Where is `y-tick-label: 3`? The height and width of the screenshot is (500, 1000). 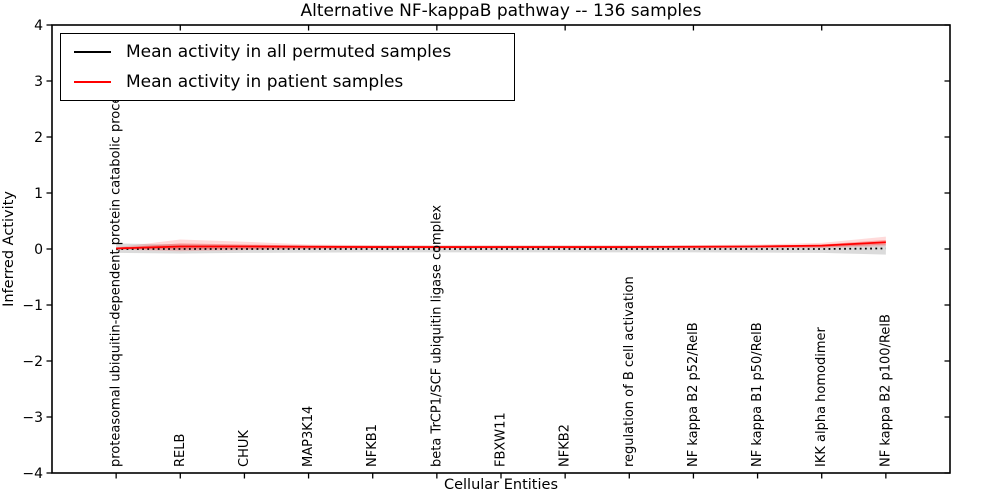 y-tick-label: 3 is located at coordinates (38, 82).